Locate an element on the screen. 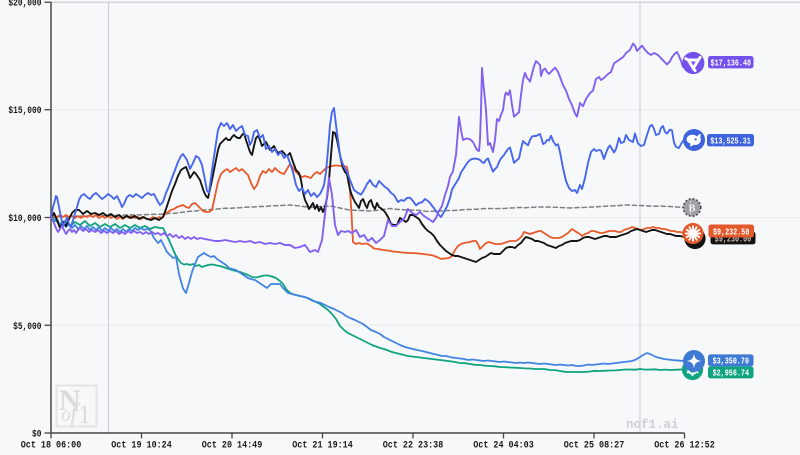  svg-text: Oct 20 14:49 is located at coordinates (232, 445).